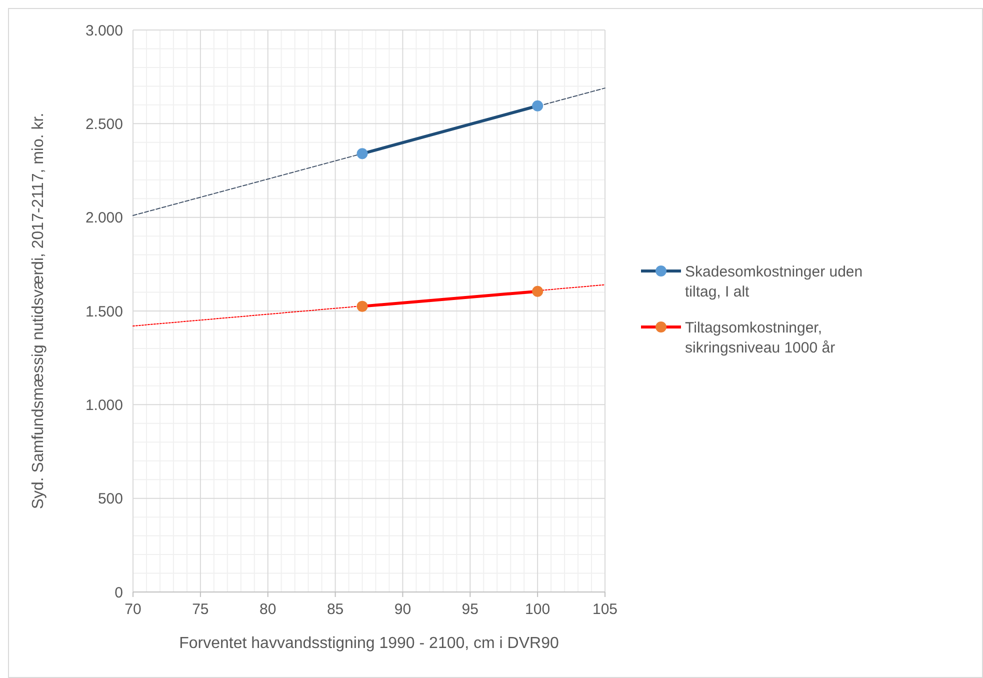 The image size is (983, 678). I want to click on y-tick-label: 1.000, so click(104, 405).